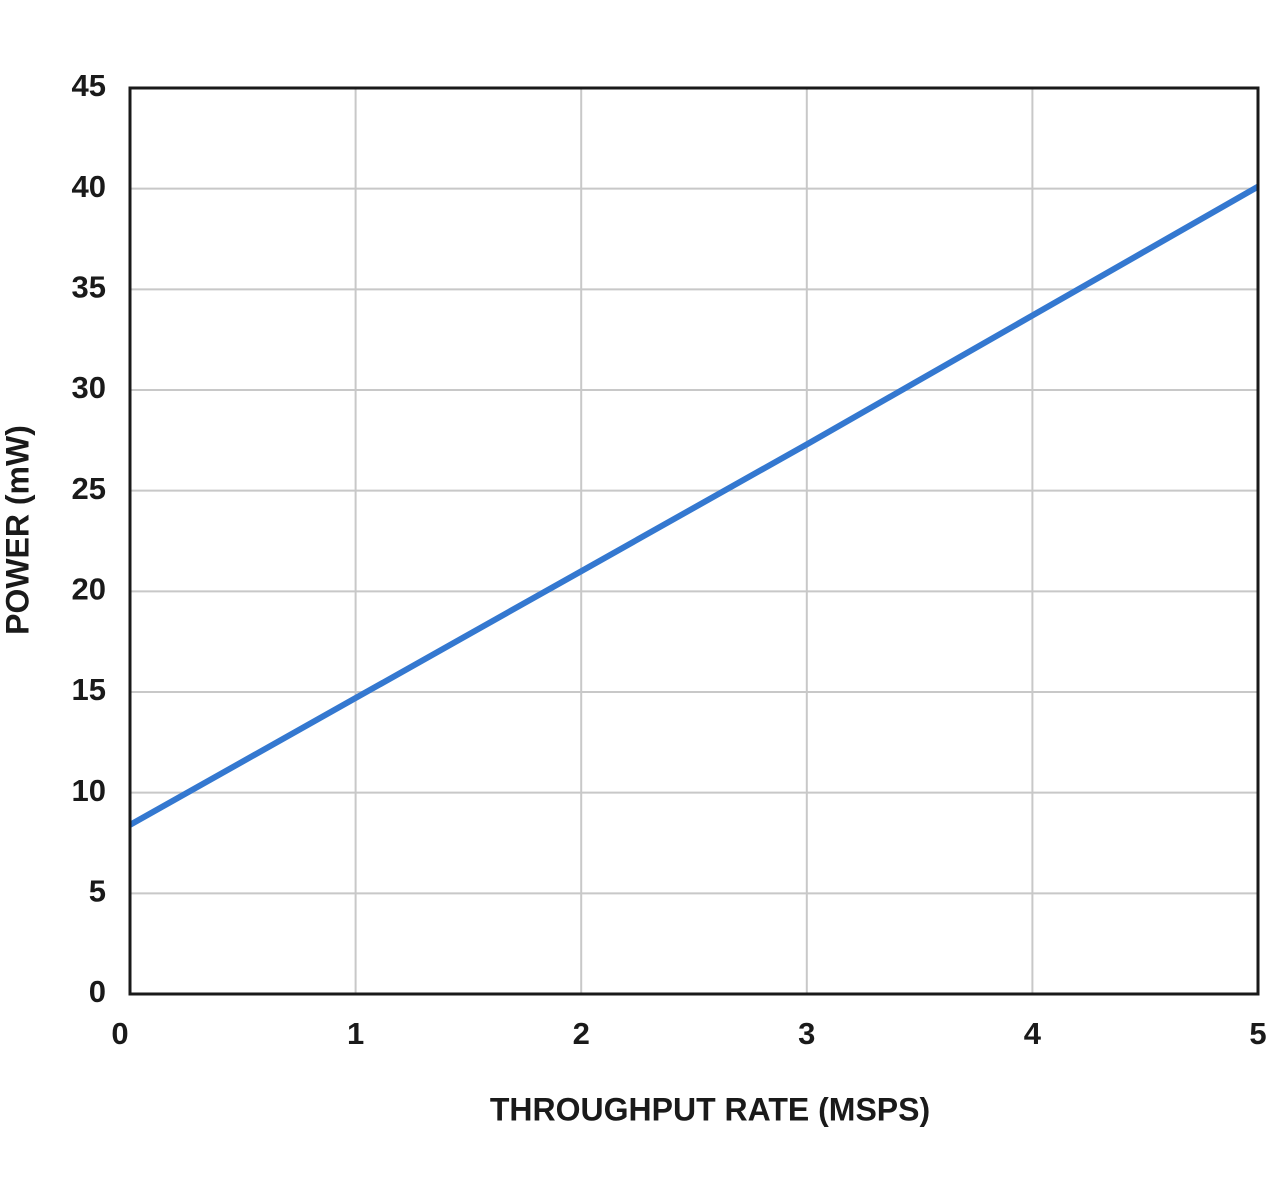  What do you see at coordinates (1033, 1033) in the screenshot?
I see `x-tick-label: 4` at bounding box center [1033, 1033].